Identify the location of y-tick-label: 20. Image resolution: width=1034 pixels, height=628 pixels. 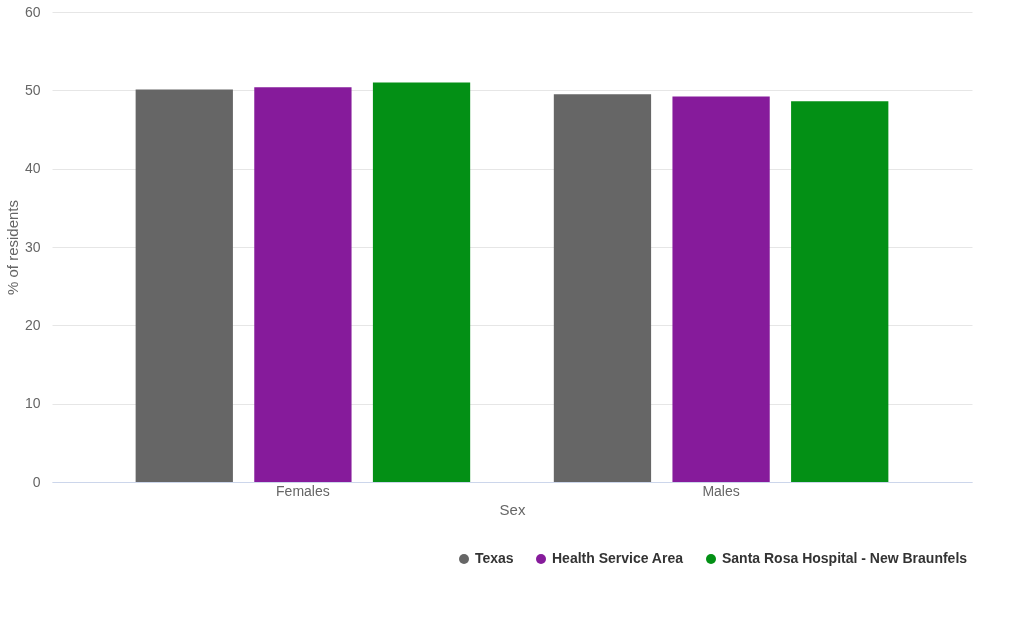
(32, 324).